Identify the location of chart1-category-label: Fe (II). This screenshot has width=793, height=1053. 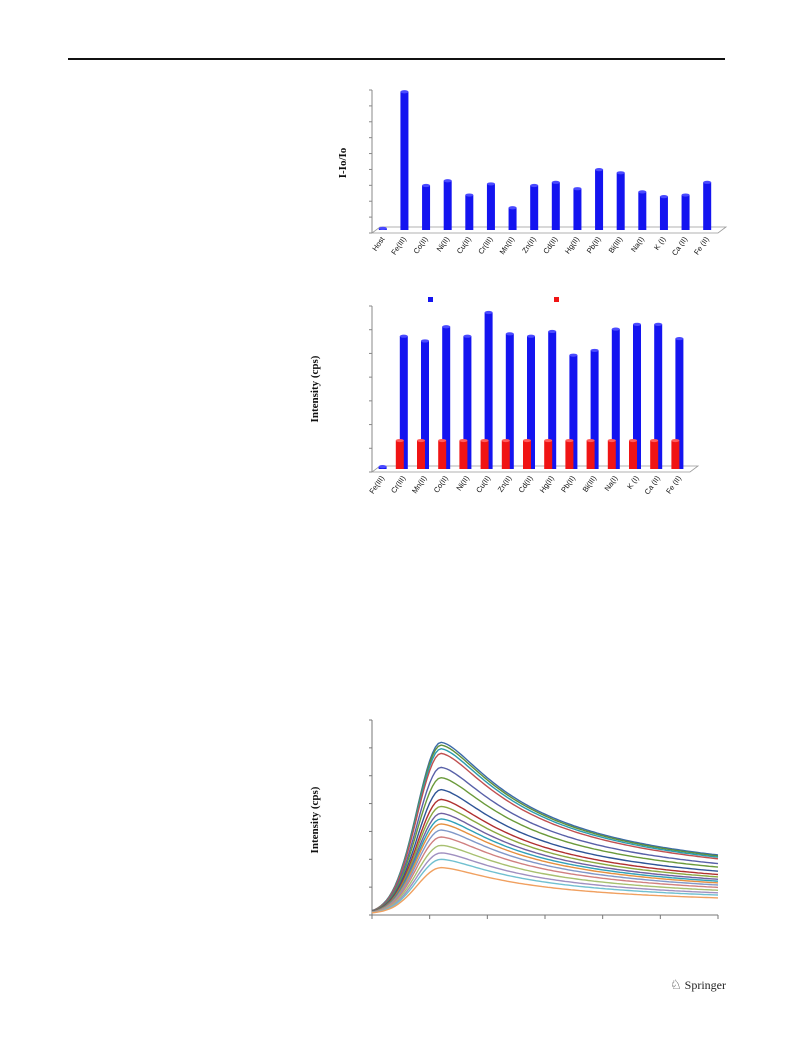
(701, 246).